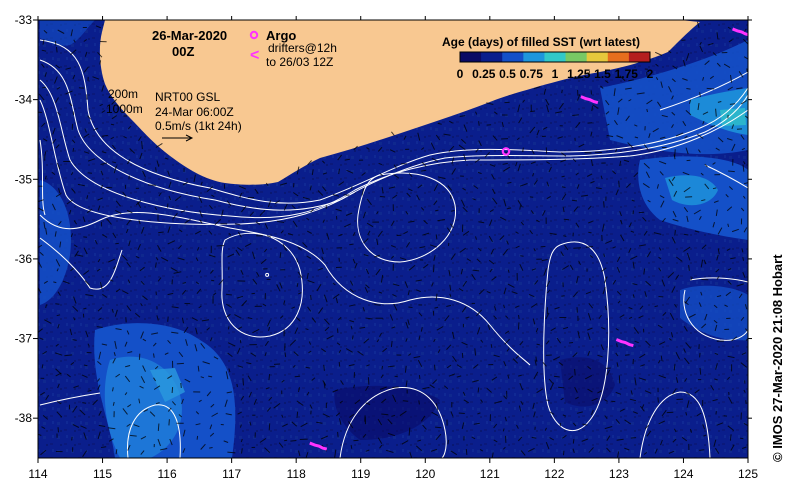  What do you see at coordinates (296, 474) in the screenshot?
I see `x-tick-label: 118` at bounding box center [296, 474].